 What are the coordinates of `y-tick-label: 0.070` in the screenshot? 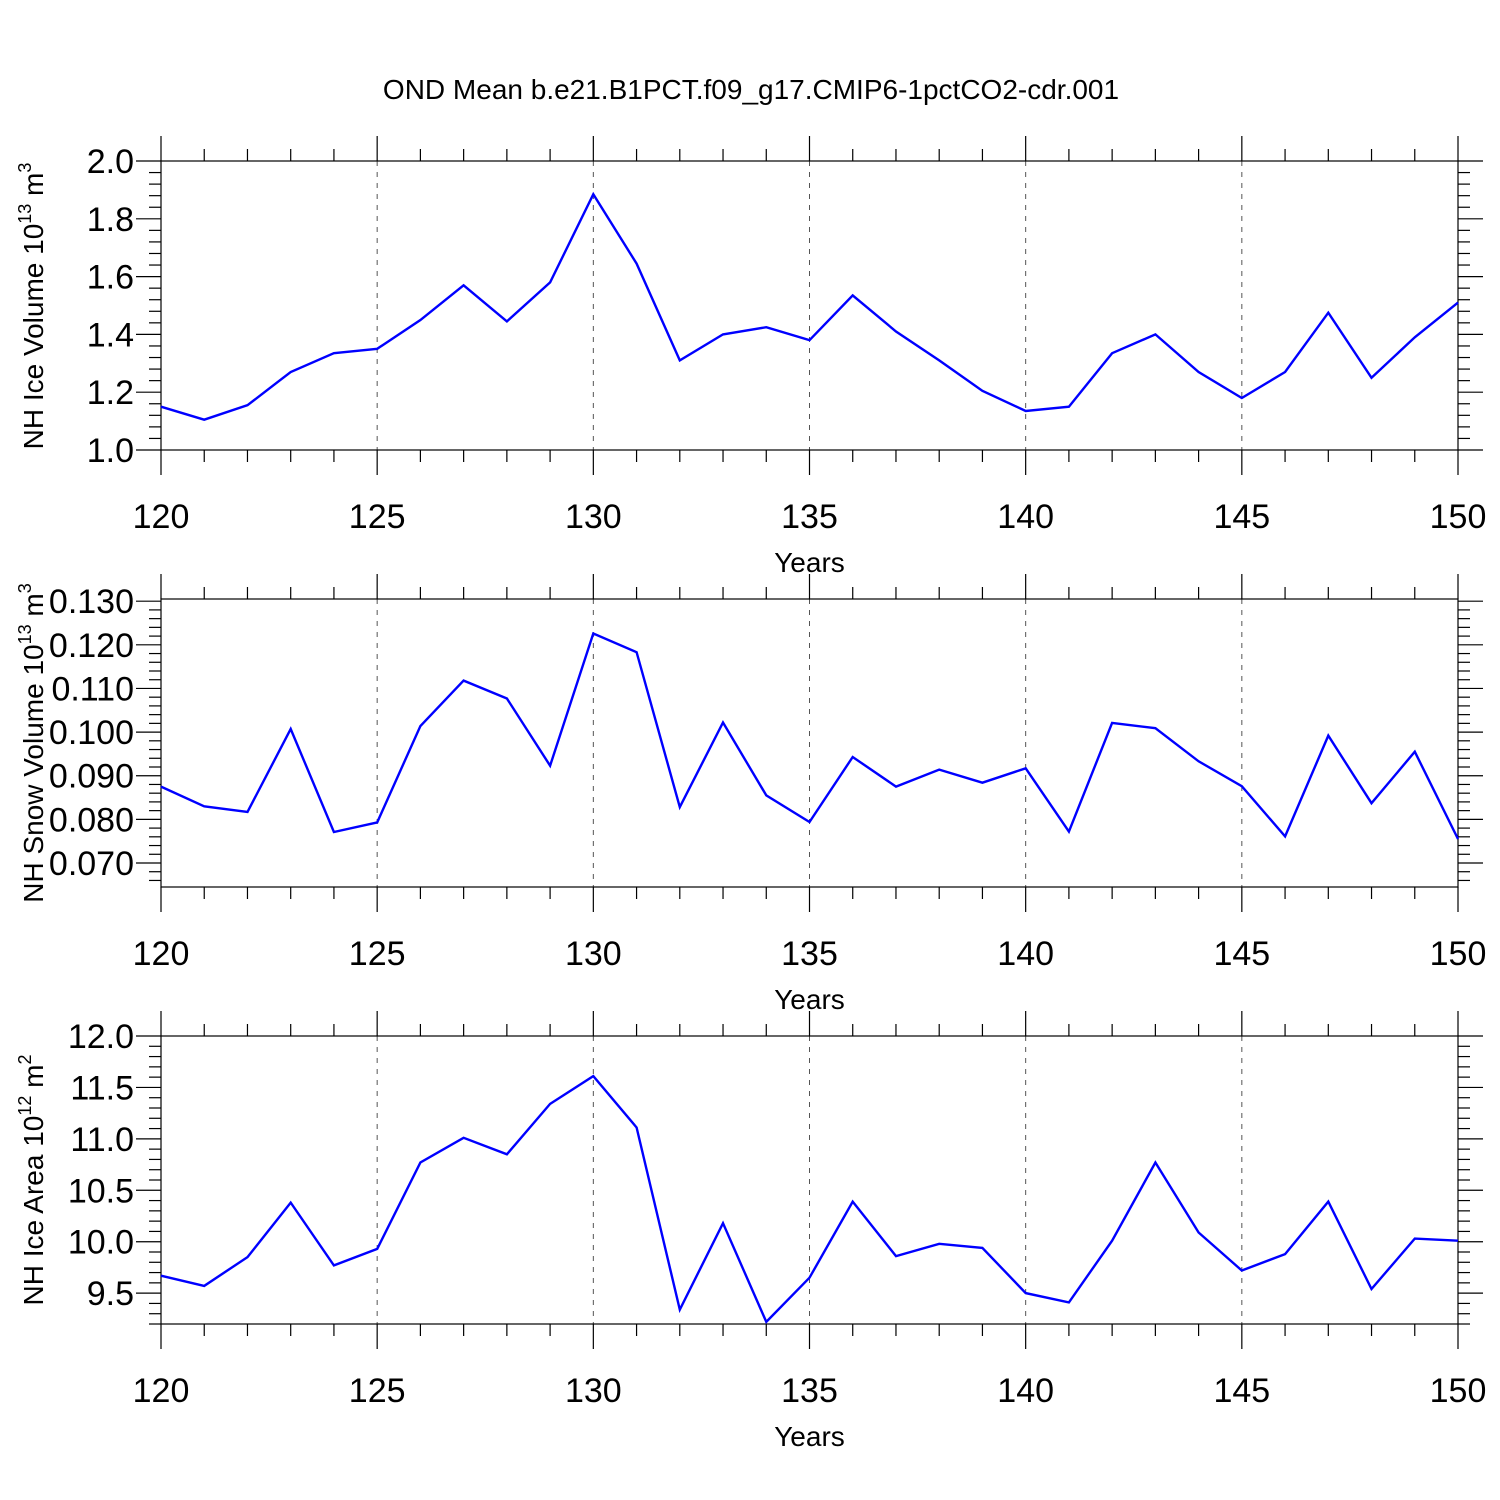 It's located at (91, 864).